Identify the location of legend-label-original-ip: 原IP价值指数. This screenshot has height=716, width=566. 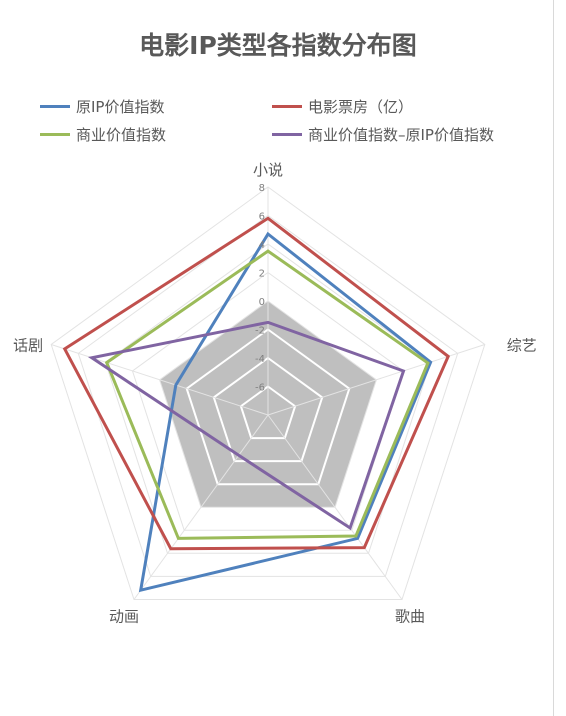
(120, 106).